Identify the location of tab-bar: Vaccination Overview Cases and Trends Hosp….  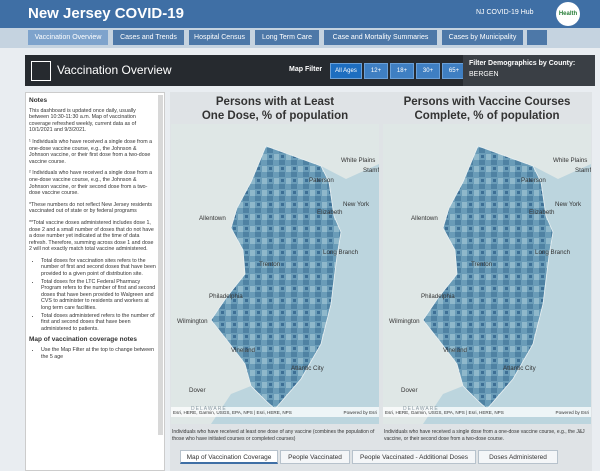
(300, 38).